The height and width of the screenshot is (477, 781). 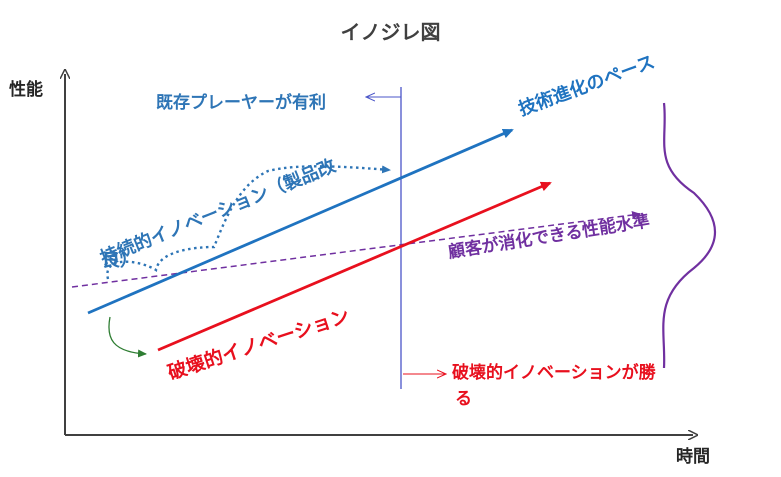 I want to click on customer-demand-line, so click(x=356, y=249).